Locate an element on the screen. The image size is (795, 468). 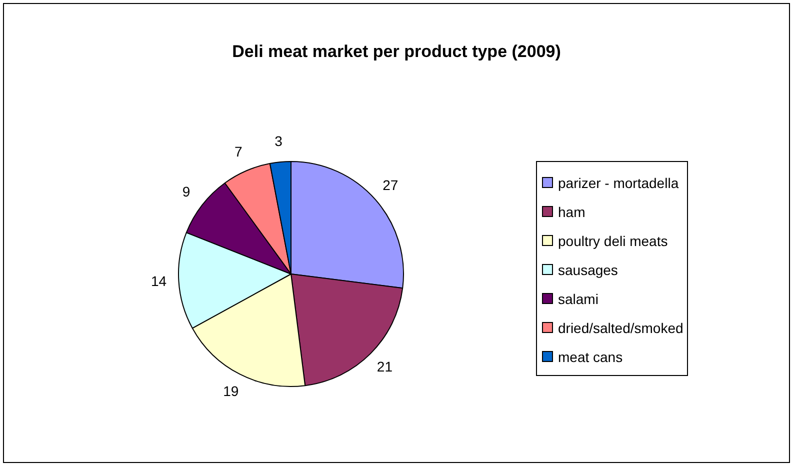
data-label: 3 is located at coordinates (278, 140).